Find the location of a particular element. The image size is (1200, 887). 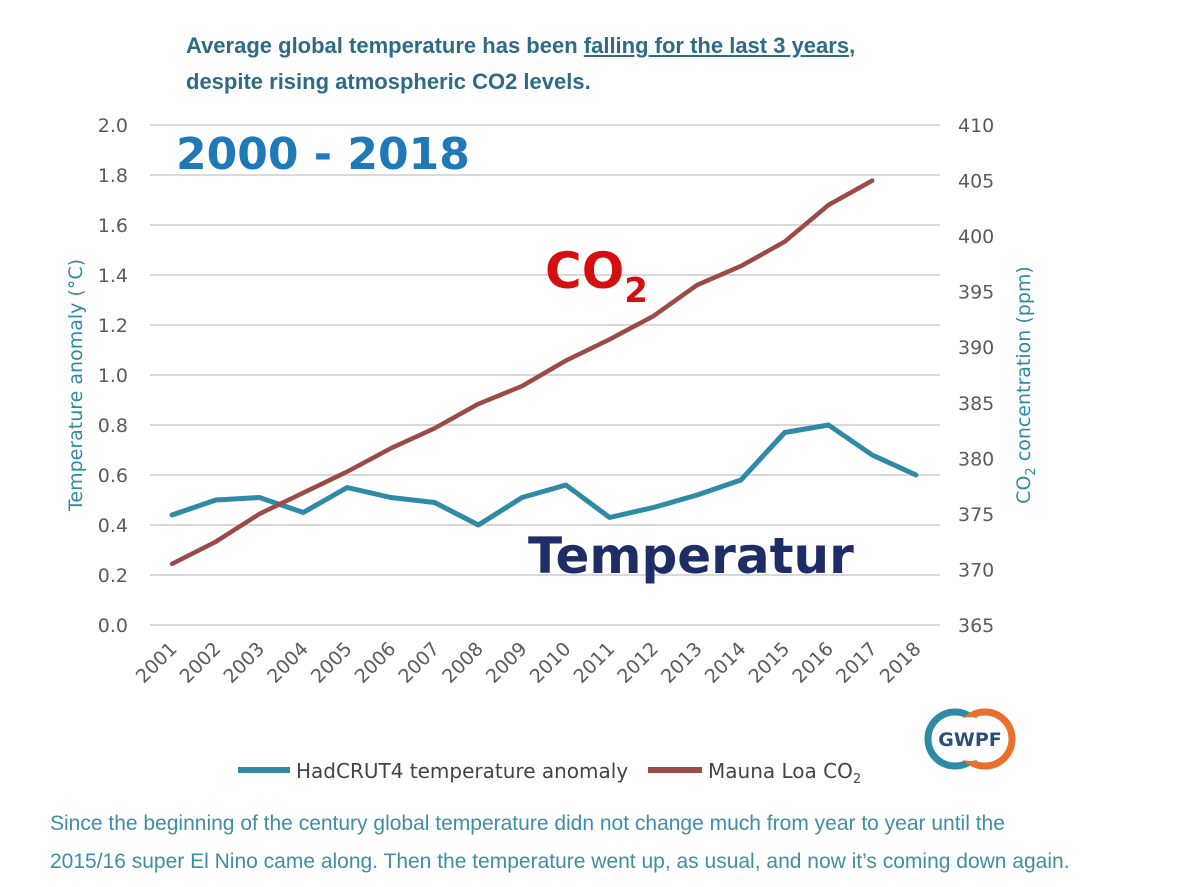

left-tick-label: 2.0 is located at coordinates (113, 126).